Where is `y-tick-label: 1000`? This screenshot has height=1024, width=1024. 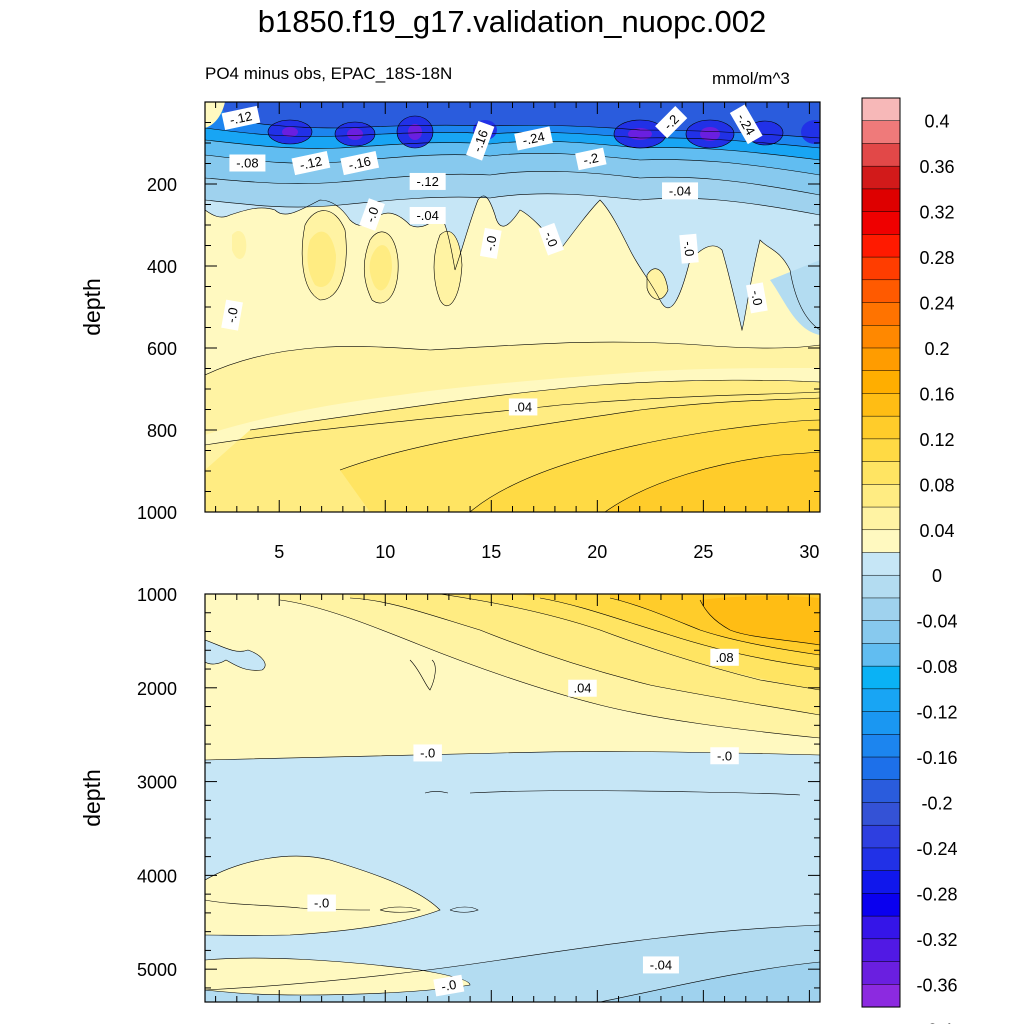 y-tick-label: 1000 is located at coordinates (157, 513).